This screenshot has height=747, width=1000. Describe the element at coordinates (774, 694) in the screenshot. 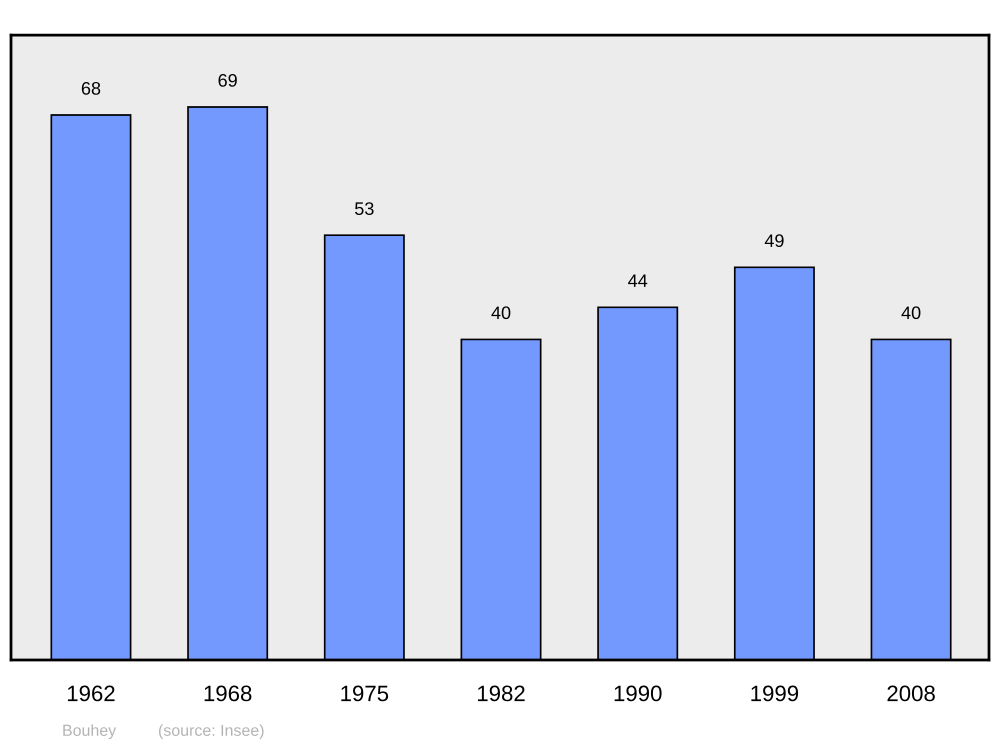

I see `x-tick-label: 1999` at that location.